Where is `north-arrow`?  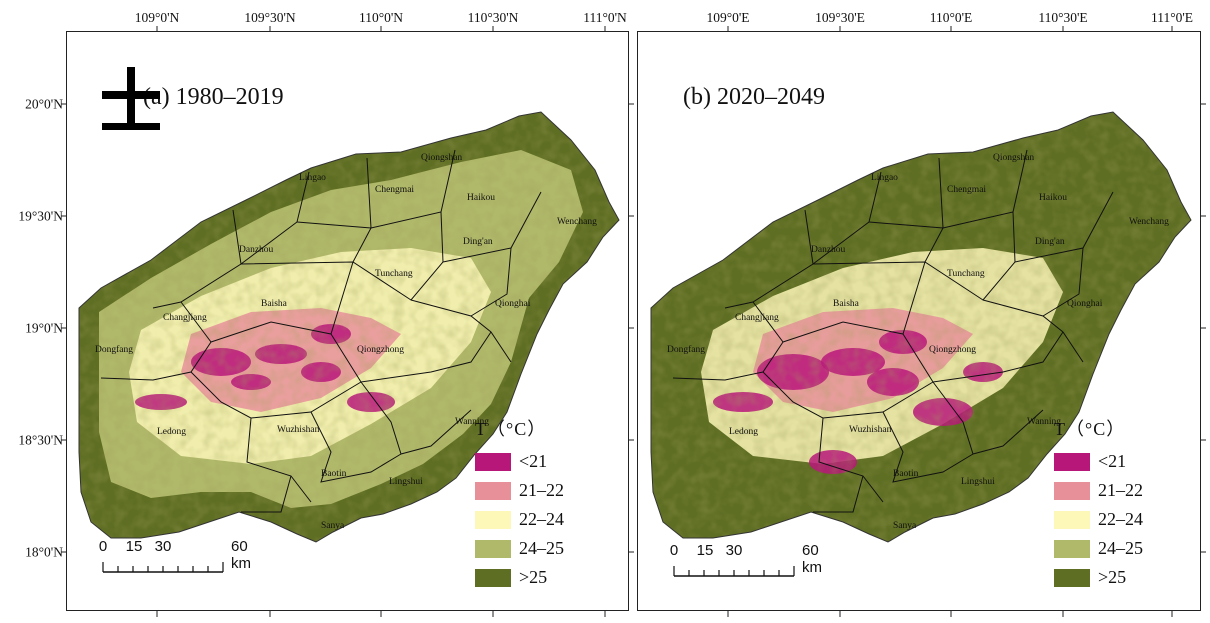
north-arrow is located at coordinates (131, 102).